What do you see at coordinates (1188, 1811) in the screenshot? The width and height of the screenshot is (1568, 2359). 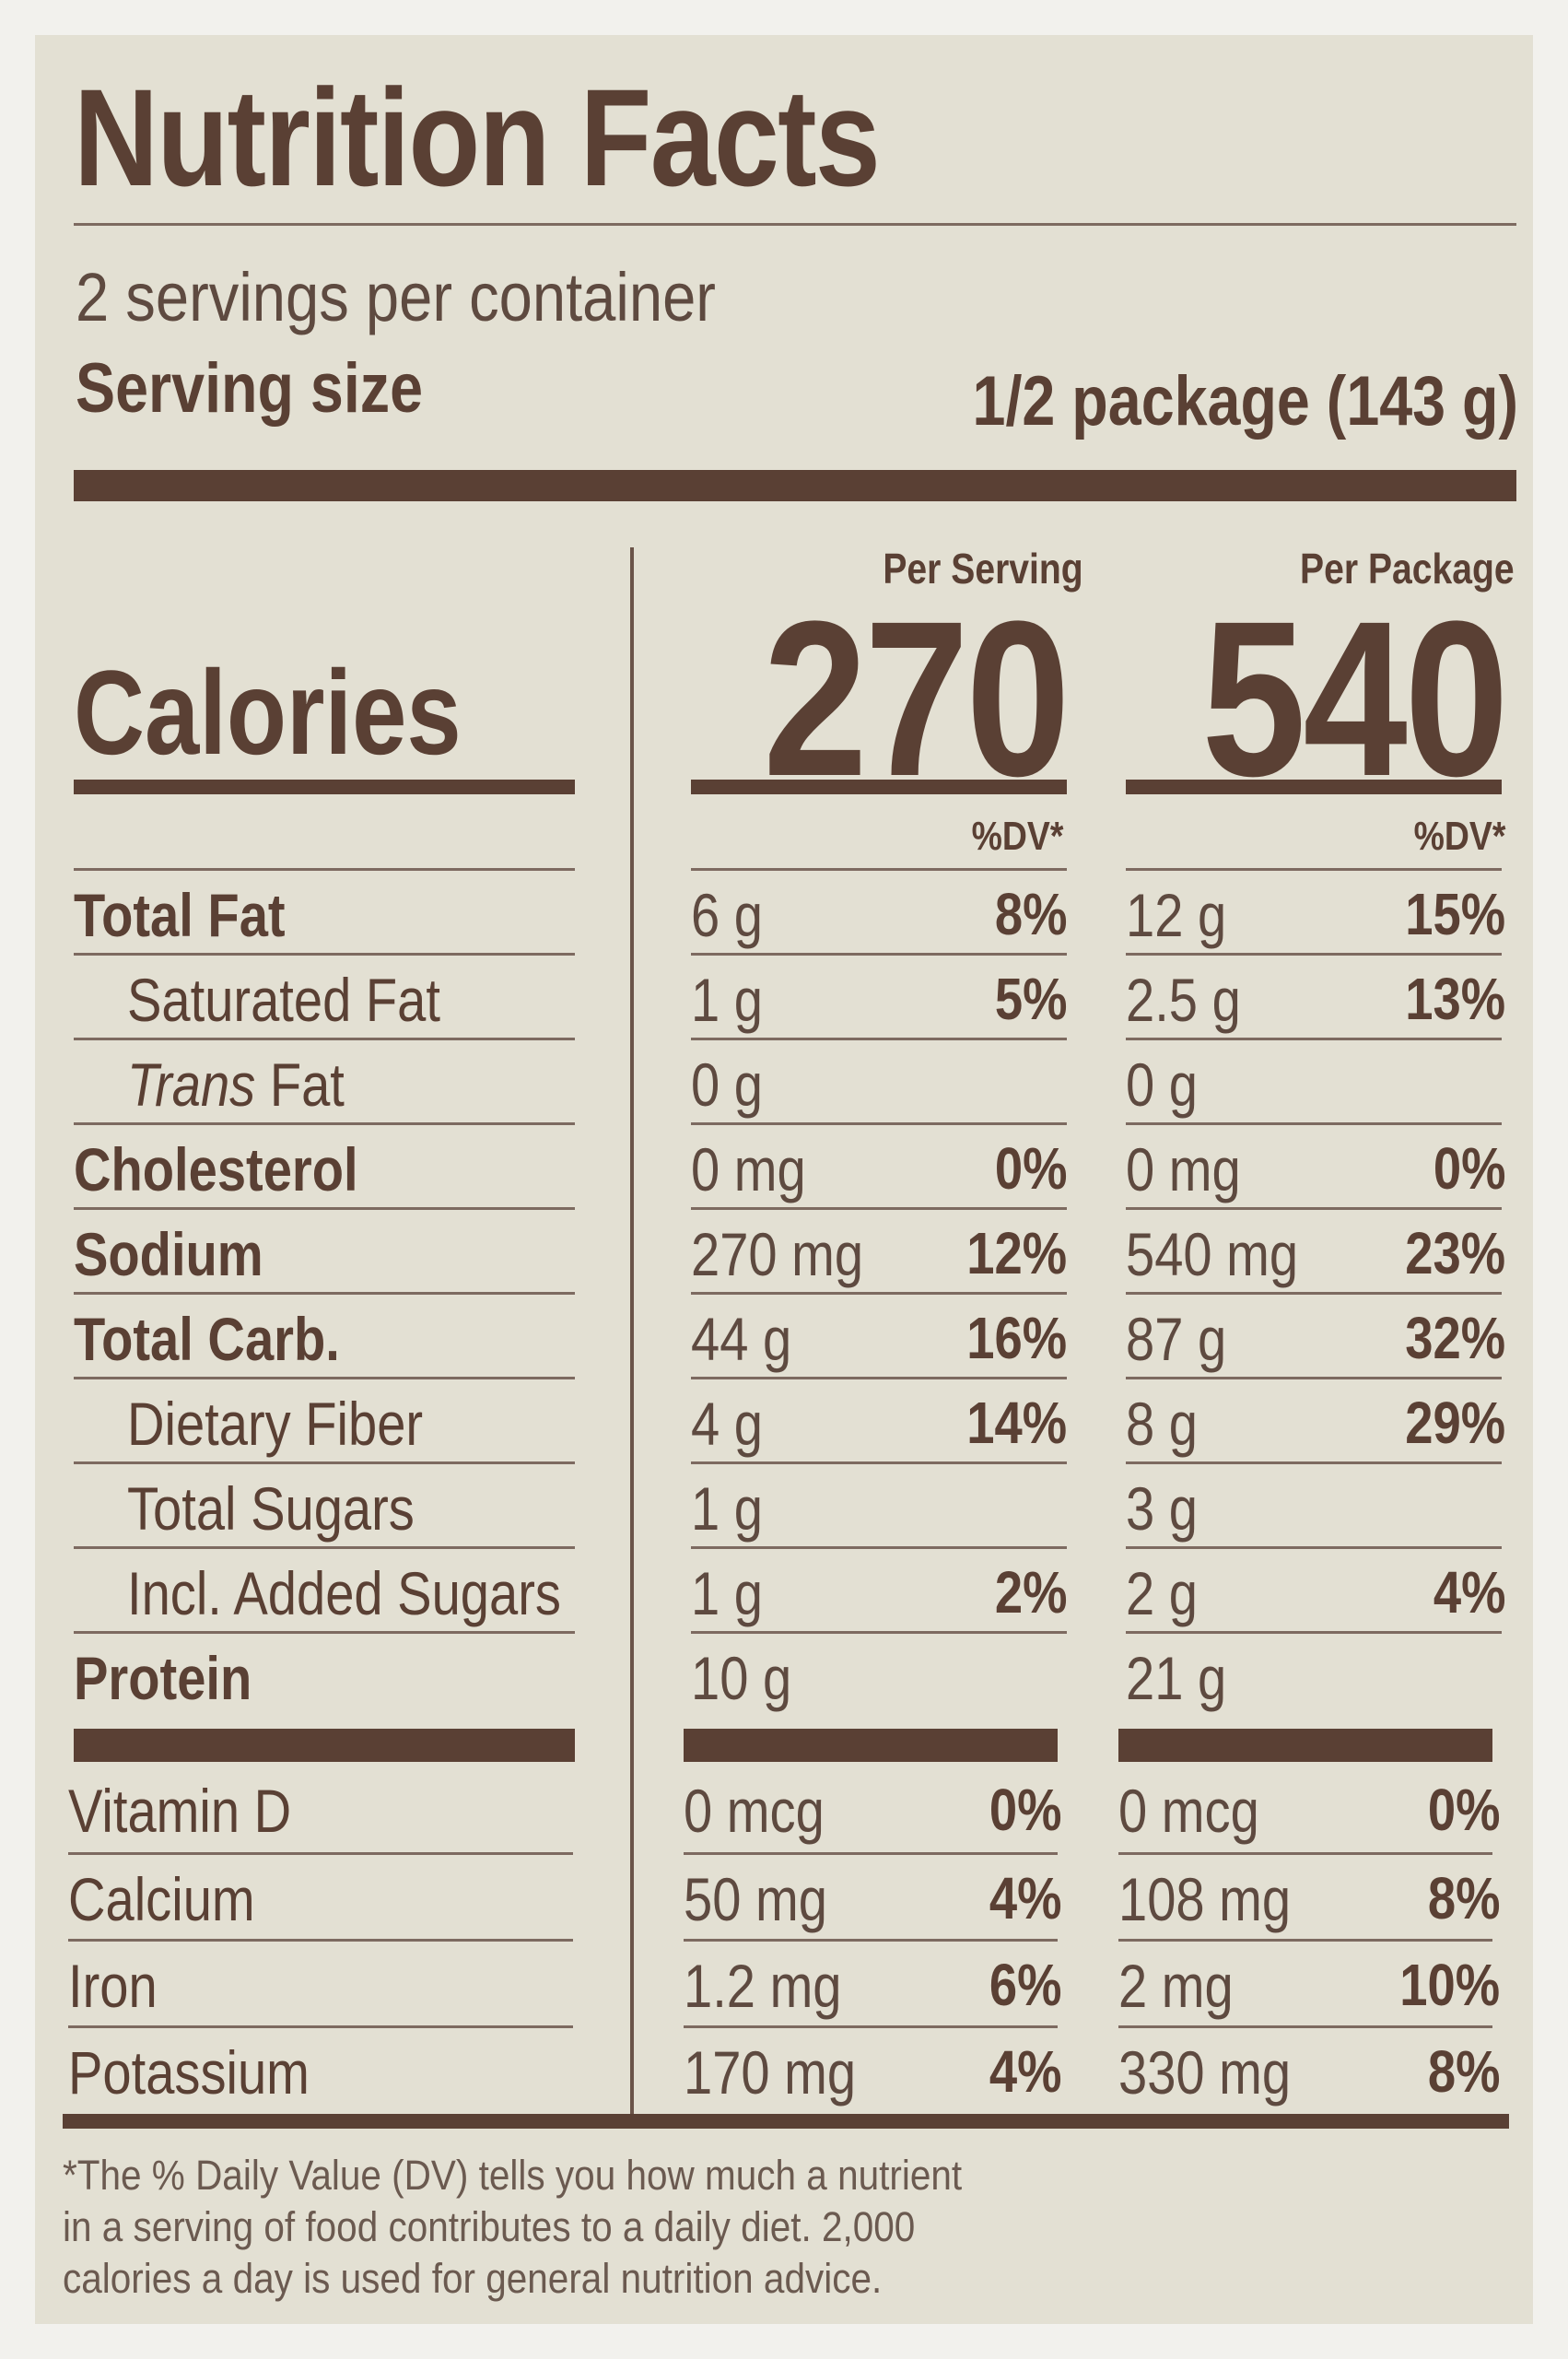 I see `amount-per-package: 0 mcg` at bounding box center [1188, 1811].